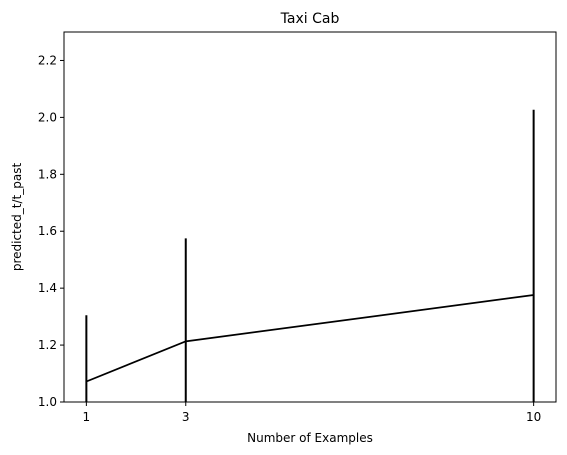 This screenshot has height=455, width=567. Describe the element at coordinates (312, 413) in the screenshot. I see `x-axis: 1 3 10` at that location.